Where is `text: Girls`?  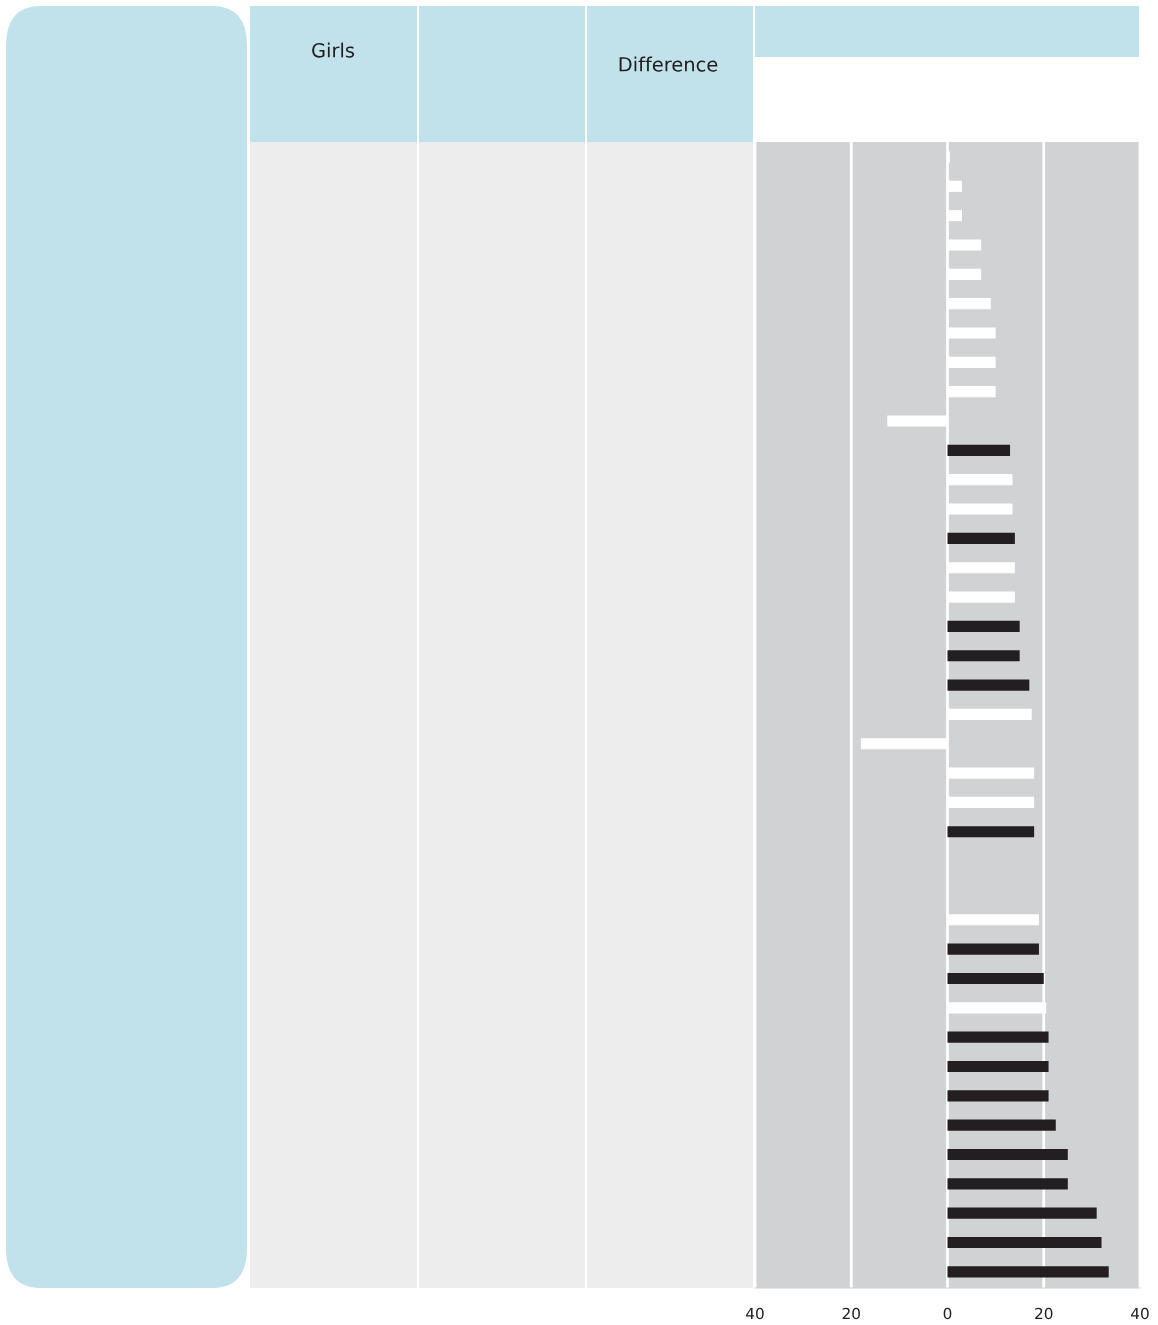 text: Girls is located at coordinates (333, 50).